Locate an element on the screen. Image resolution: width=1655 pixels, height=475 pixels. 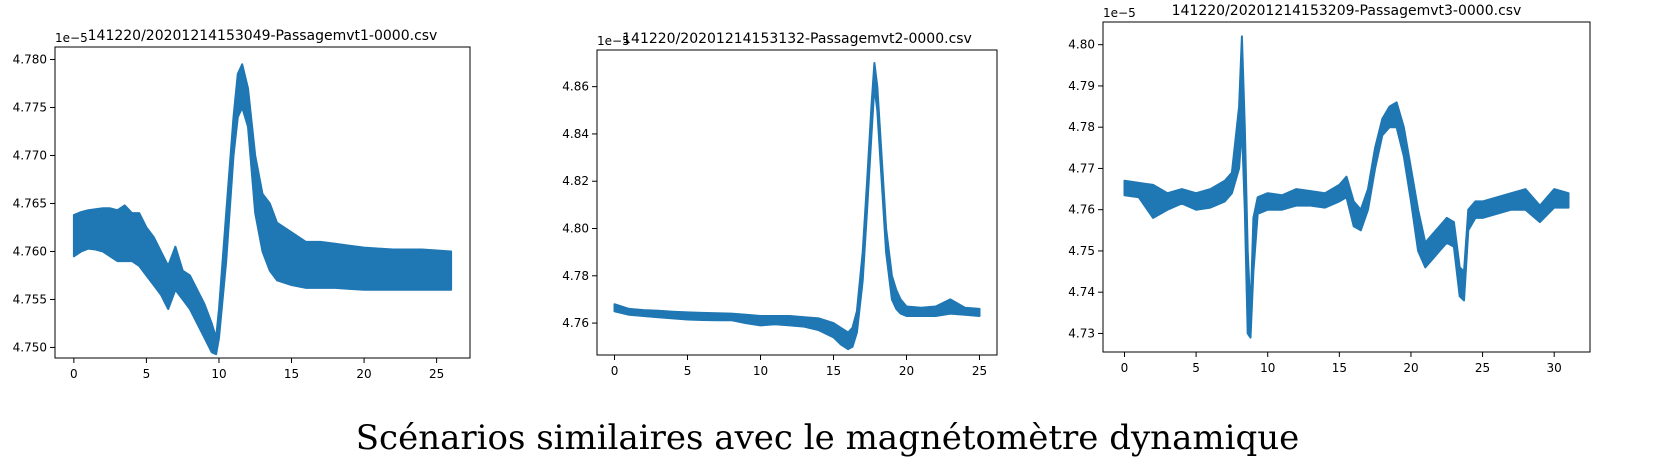
y-tick-label: 4.84 is located at coordinates (575, 134).